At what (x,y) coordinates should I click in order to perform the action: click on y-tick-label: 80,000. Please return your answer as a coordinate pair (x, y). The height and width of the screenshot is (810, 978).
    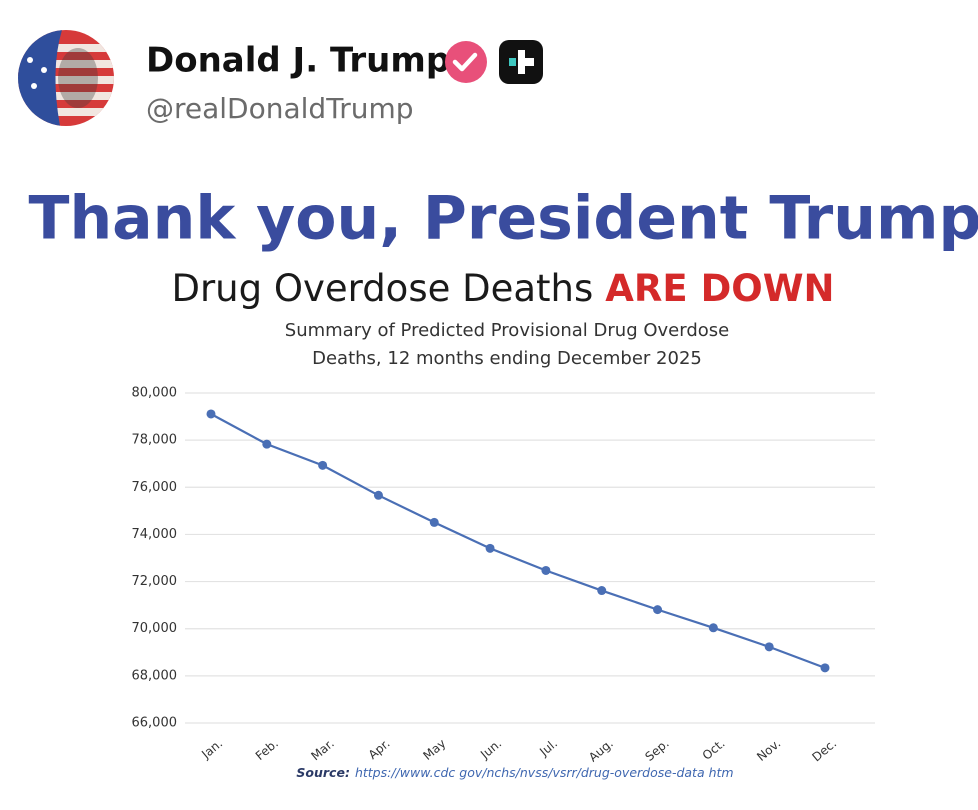
    Looking at the image, I should click on (155, 393).